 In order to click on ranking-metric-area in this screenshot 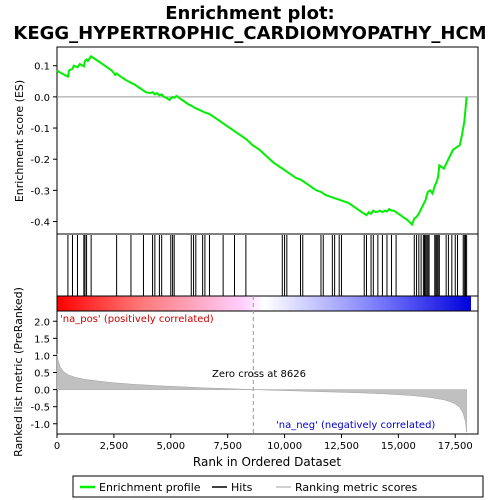, I will do `click(261, 393)`.